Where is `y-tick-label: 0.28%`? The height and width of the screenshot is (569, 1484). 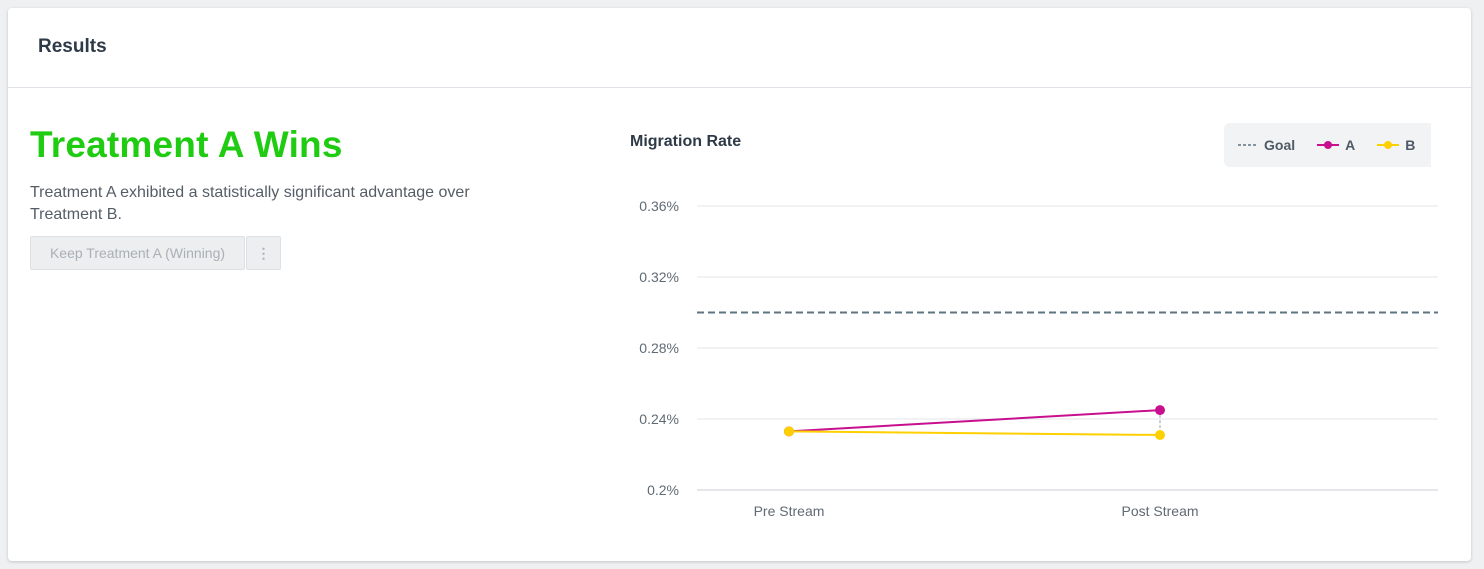 y-tick-label: 0.28% is located at coordinates (659, 348).